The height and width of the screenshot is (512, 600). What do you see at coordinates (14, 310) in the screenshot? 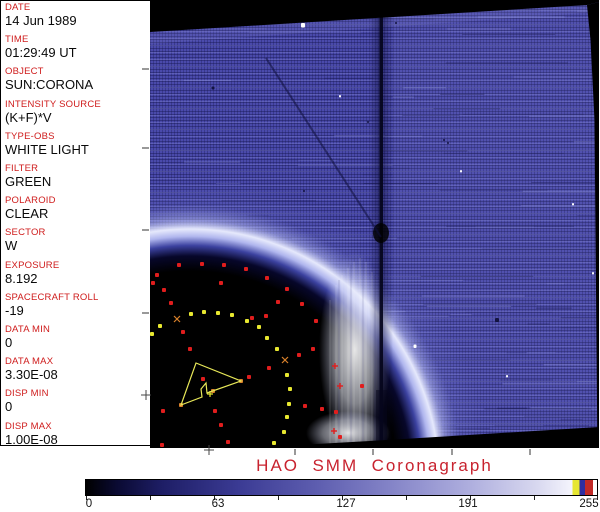
I see `field-value: -19` at bounding box center [14, 310].